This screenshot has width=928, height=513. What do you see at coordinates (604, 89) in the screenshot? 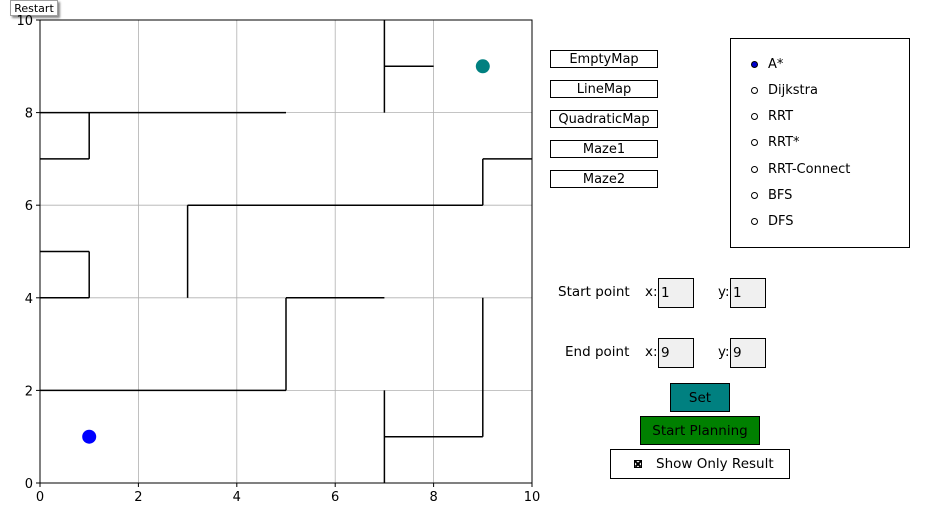
I see `map-button-linemap: LineMap` at bounding box center [604, 89].